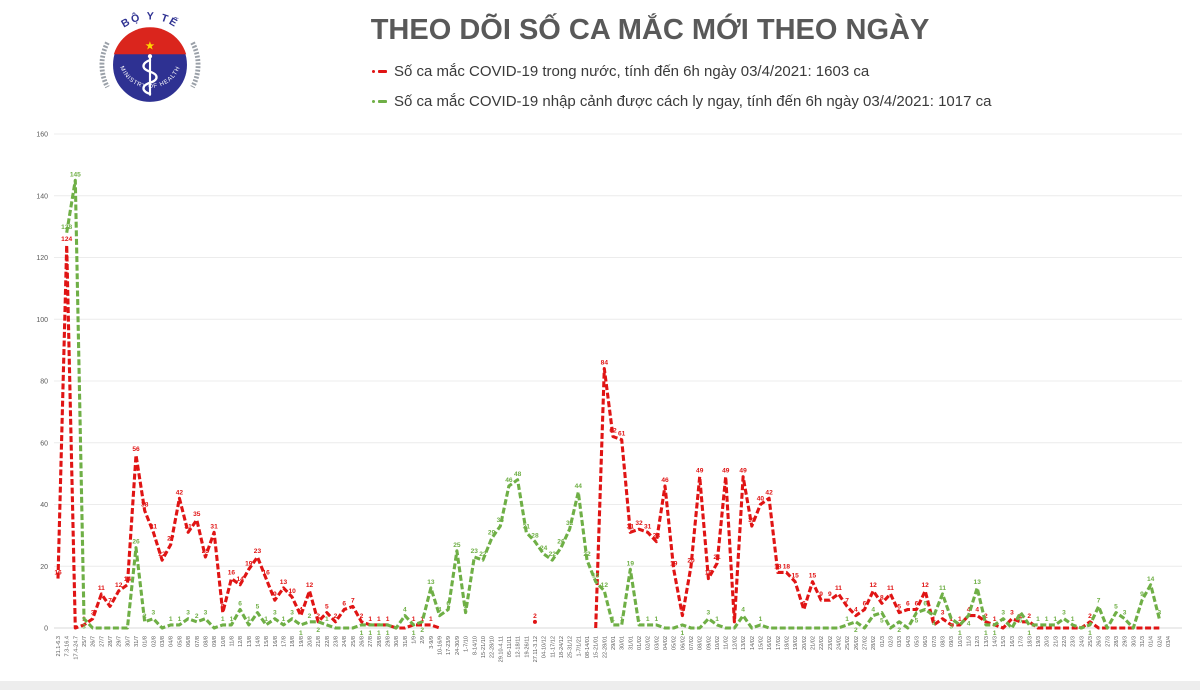 This screenshot has height=690, width=1200. What do you see at coordinates (293, 641) in the screenshot?
I see `x-tick-label: 18/8` at bounding box center [293, 641].